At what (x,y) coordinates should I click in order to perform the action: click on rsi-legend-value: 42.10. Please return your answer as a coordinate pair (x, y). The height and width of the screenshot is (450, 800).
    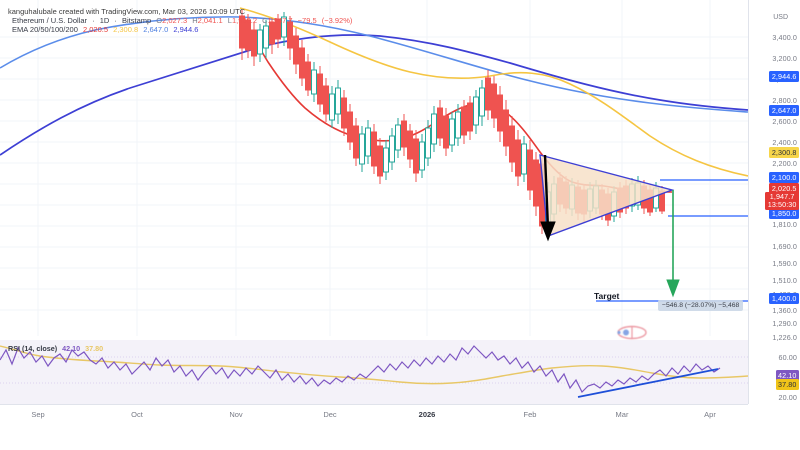
    Looking at the image, I should click on (71, 348).